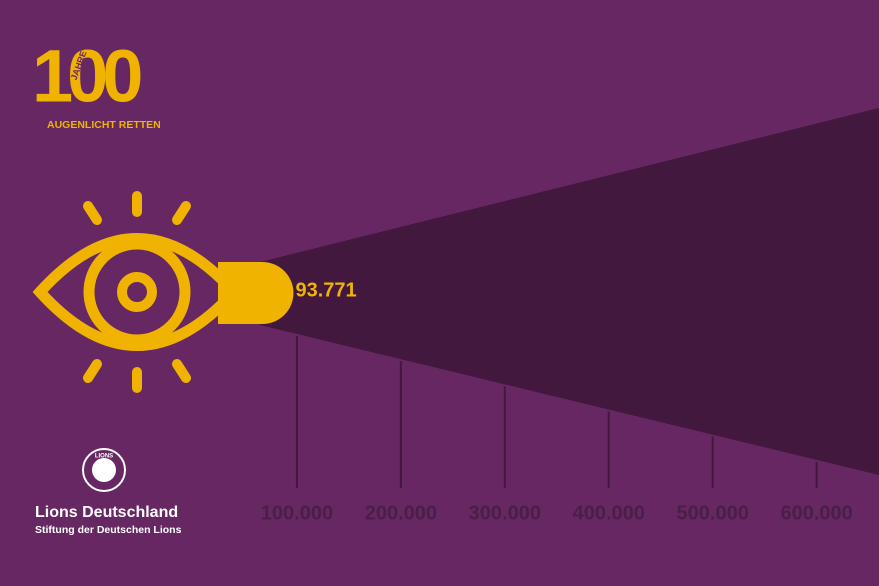 The height and width of the screenshot is (586, 879). I want to click on lions-emblem, so click(104, 470).